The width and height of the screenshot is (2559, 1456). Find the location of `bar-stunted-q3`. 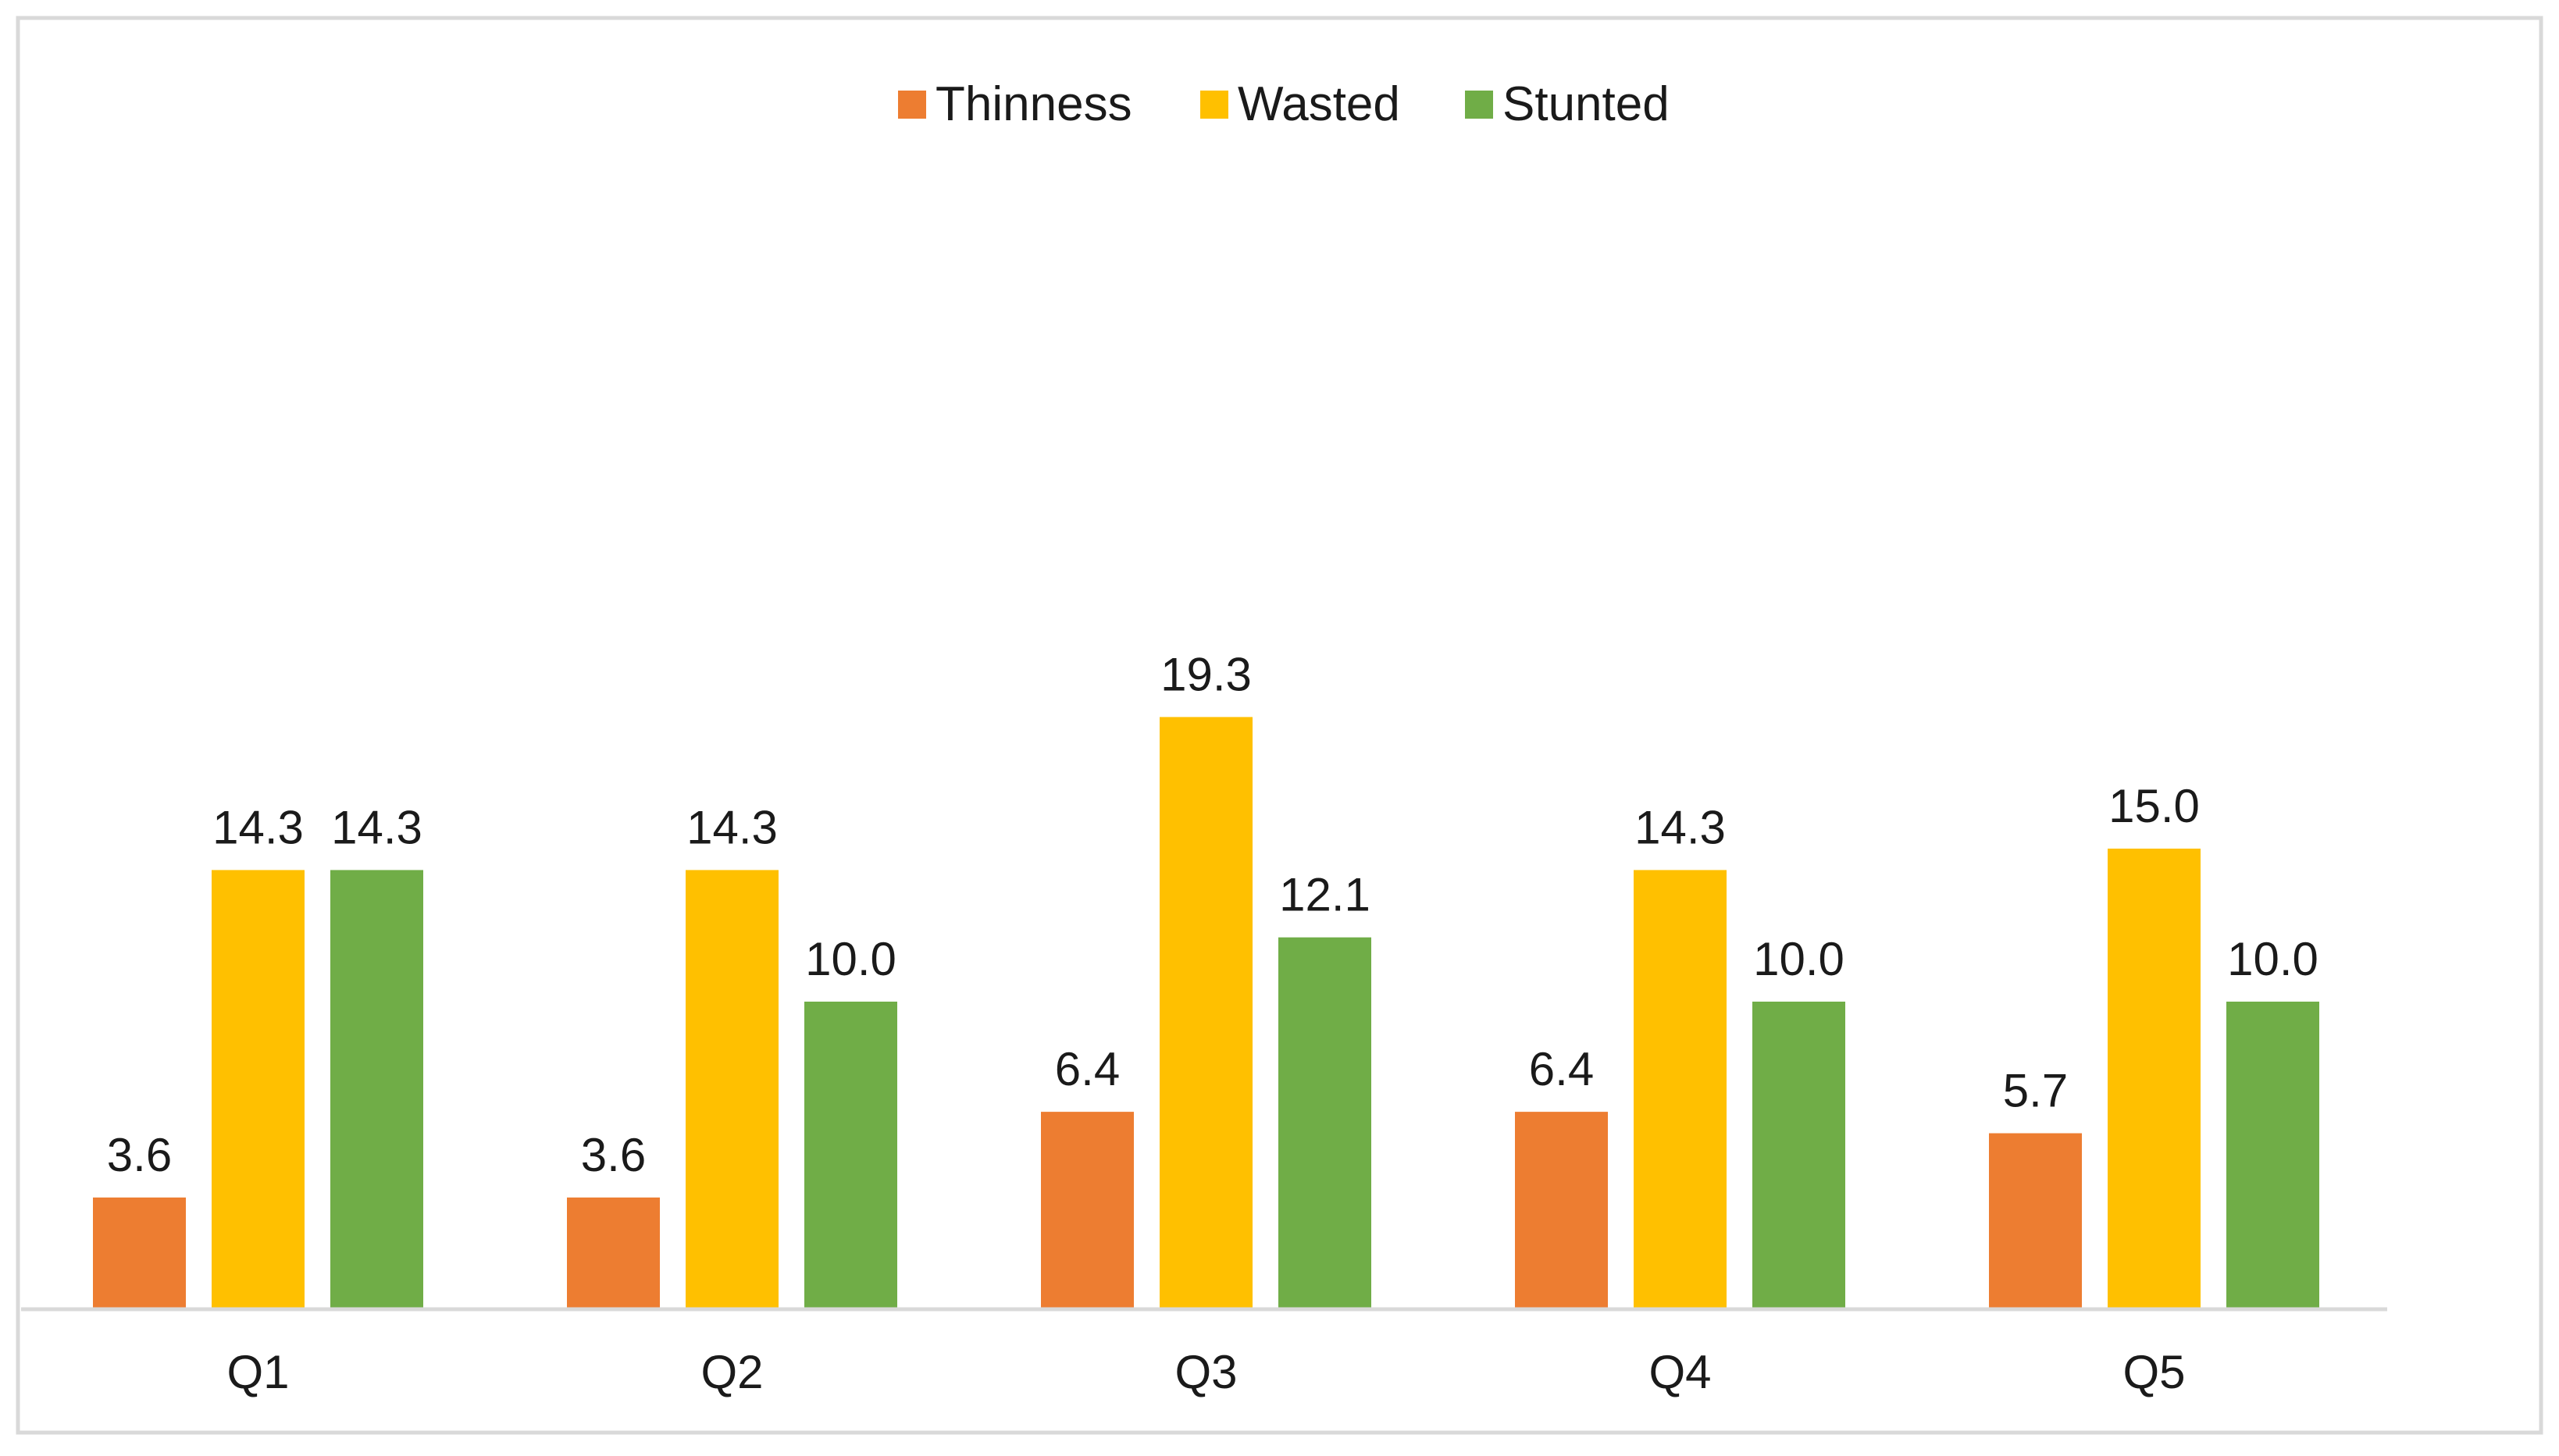

bar-stunted-q3 is located at coordinates (1324, 1122).